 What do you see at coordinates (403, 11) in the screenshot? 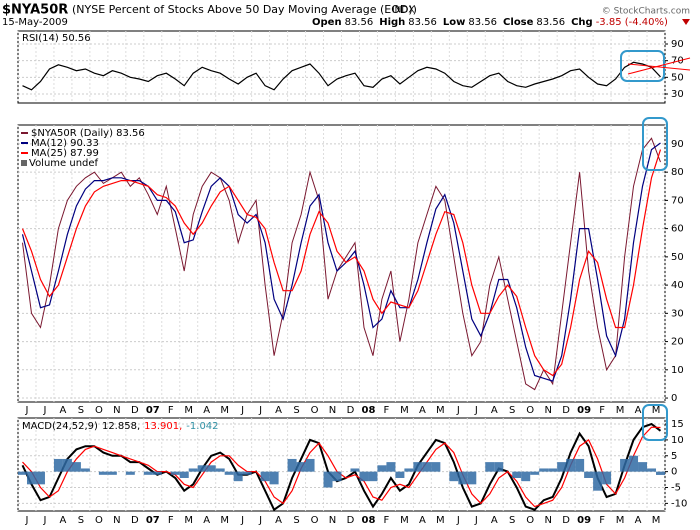
I see `exchange: INDX` at bounding box center [403, 11].